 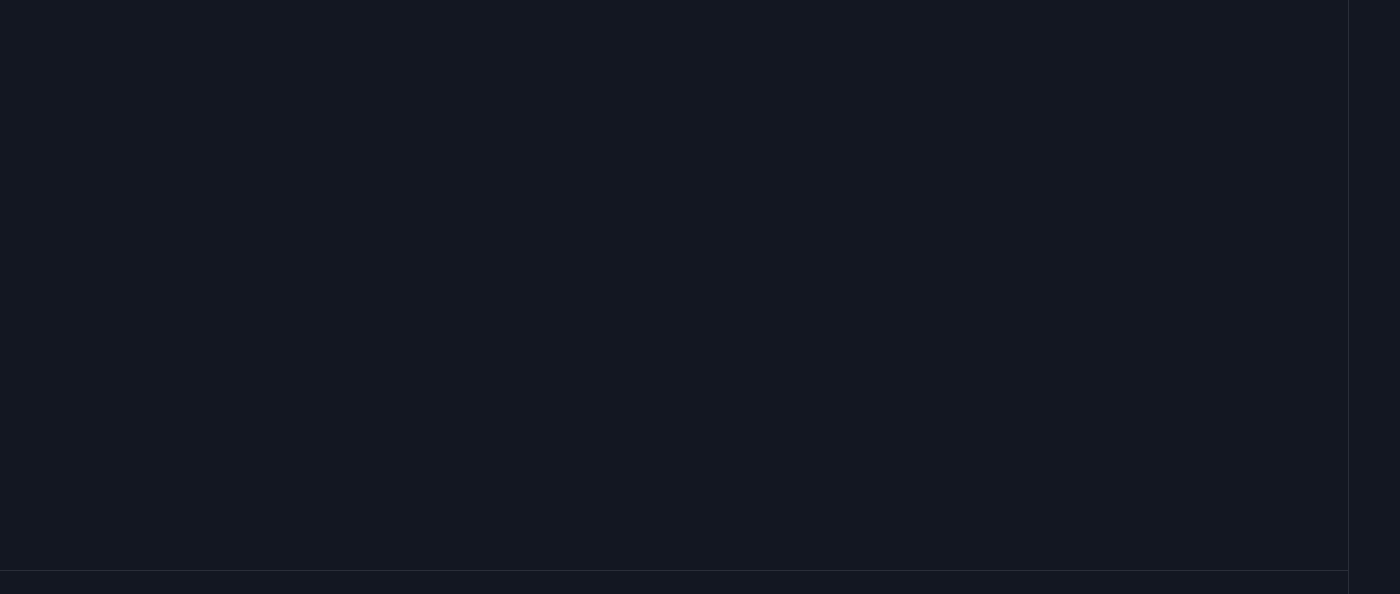 What do you see at coordinates (674, 582) in the screenshot?
I see `time-axis` at bounding box center [674, 582].